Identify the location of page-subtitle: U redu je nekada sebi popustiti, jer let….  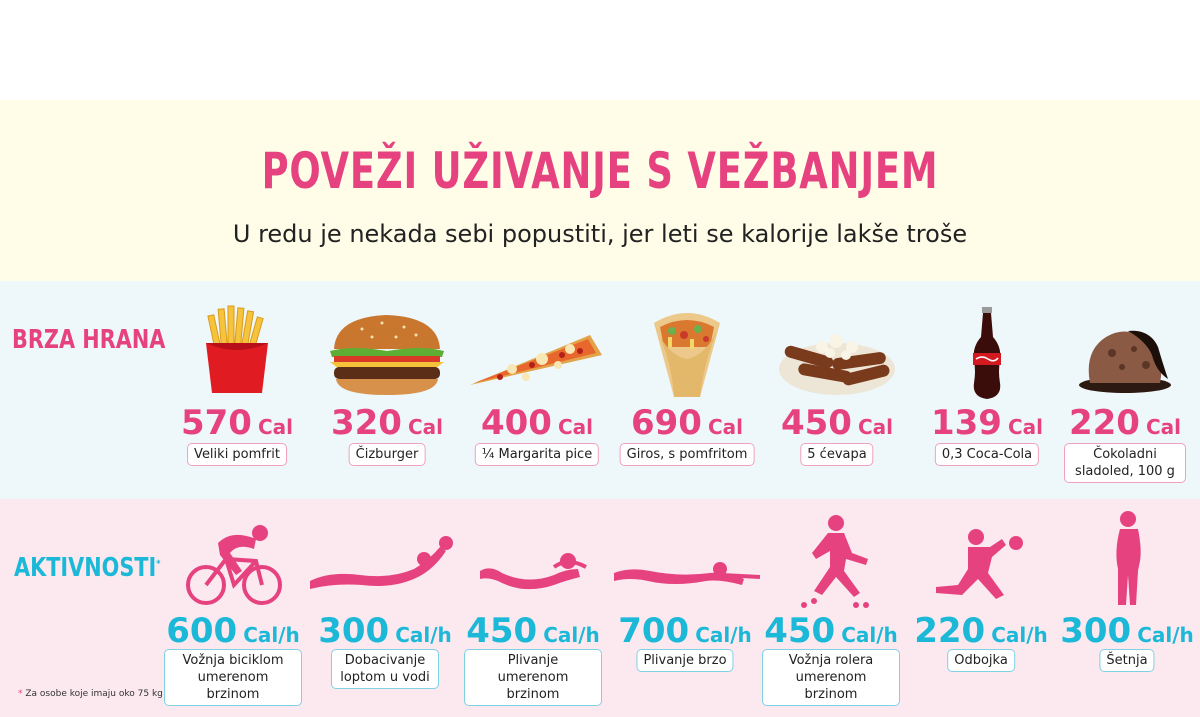
(600, 234).